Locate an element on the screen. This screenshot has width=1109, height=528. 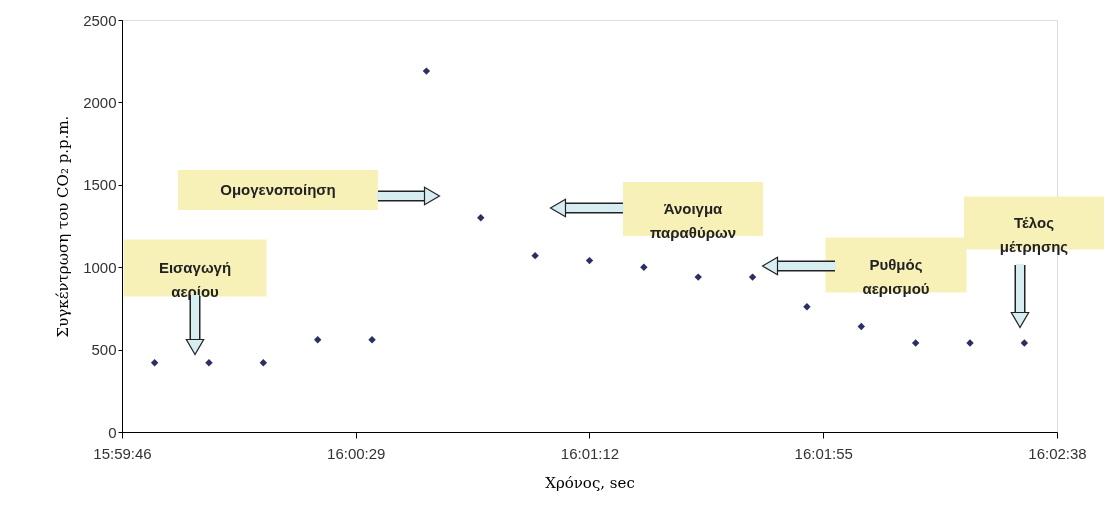
y-axis-title: Συγκέντρωση του CO₂ p.p.m. is located at coordinates (63, 226).